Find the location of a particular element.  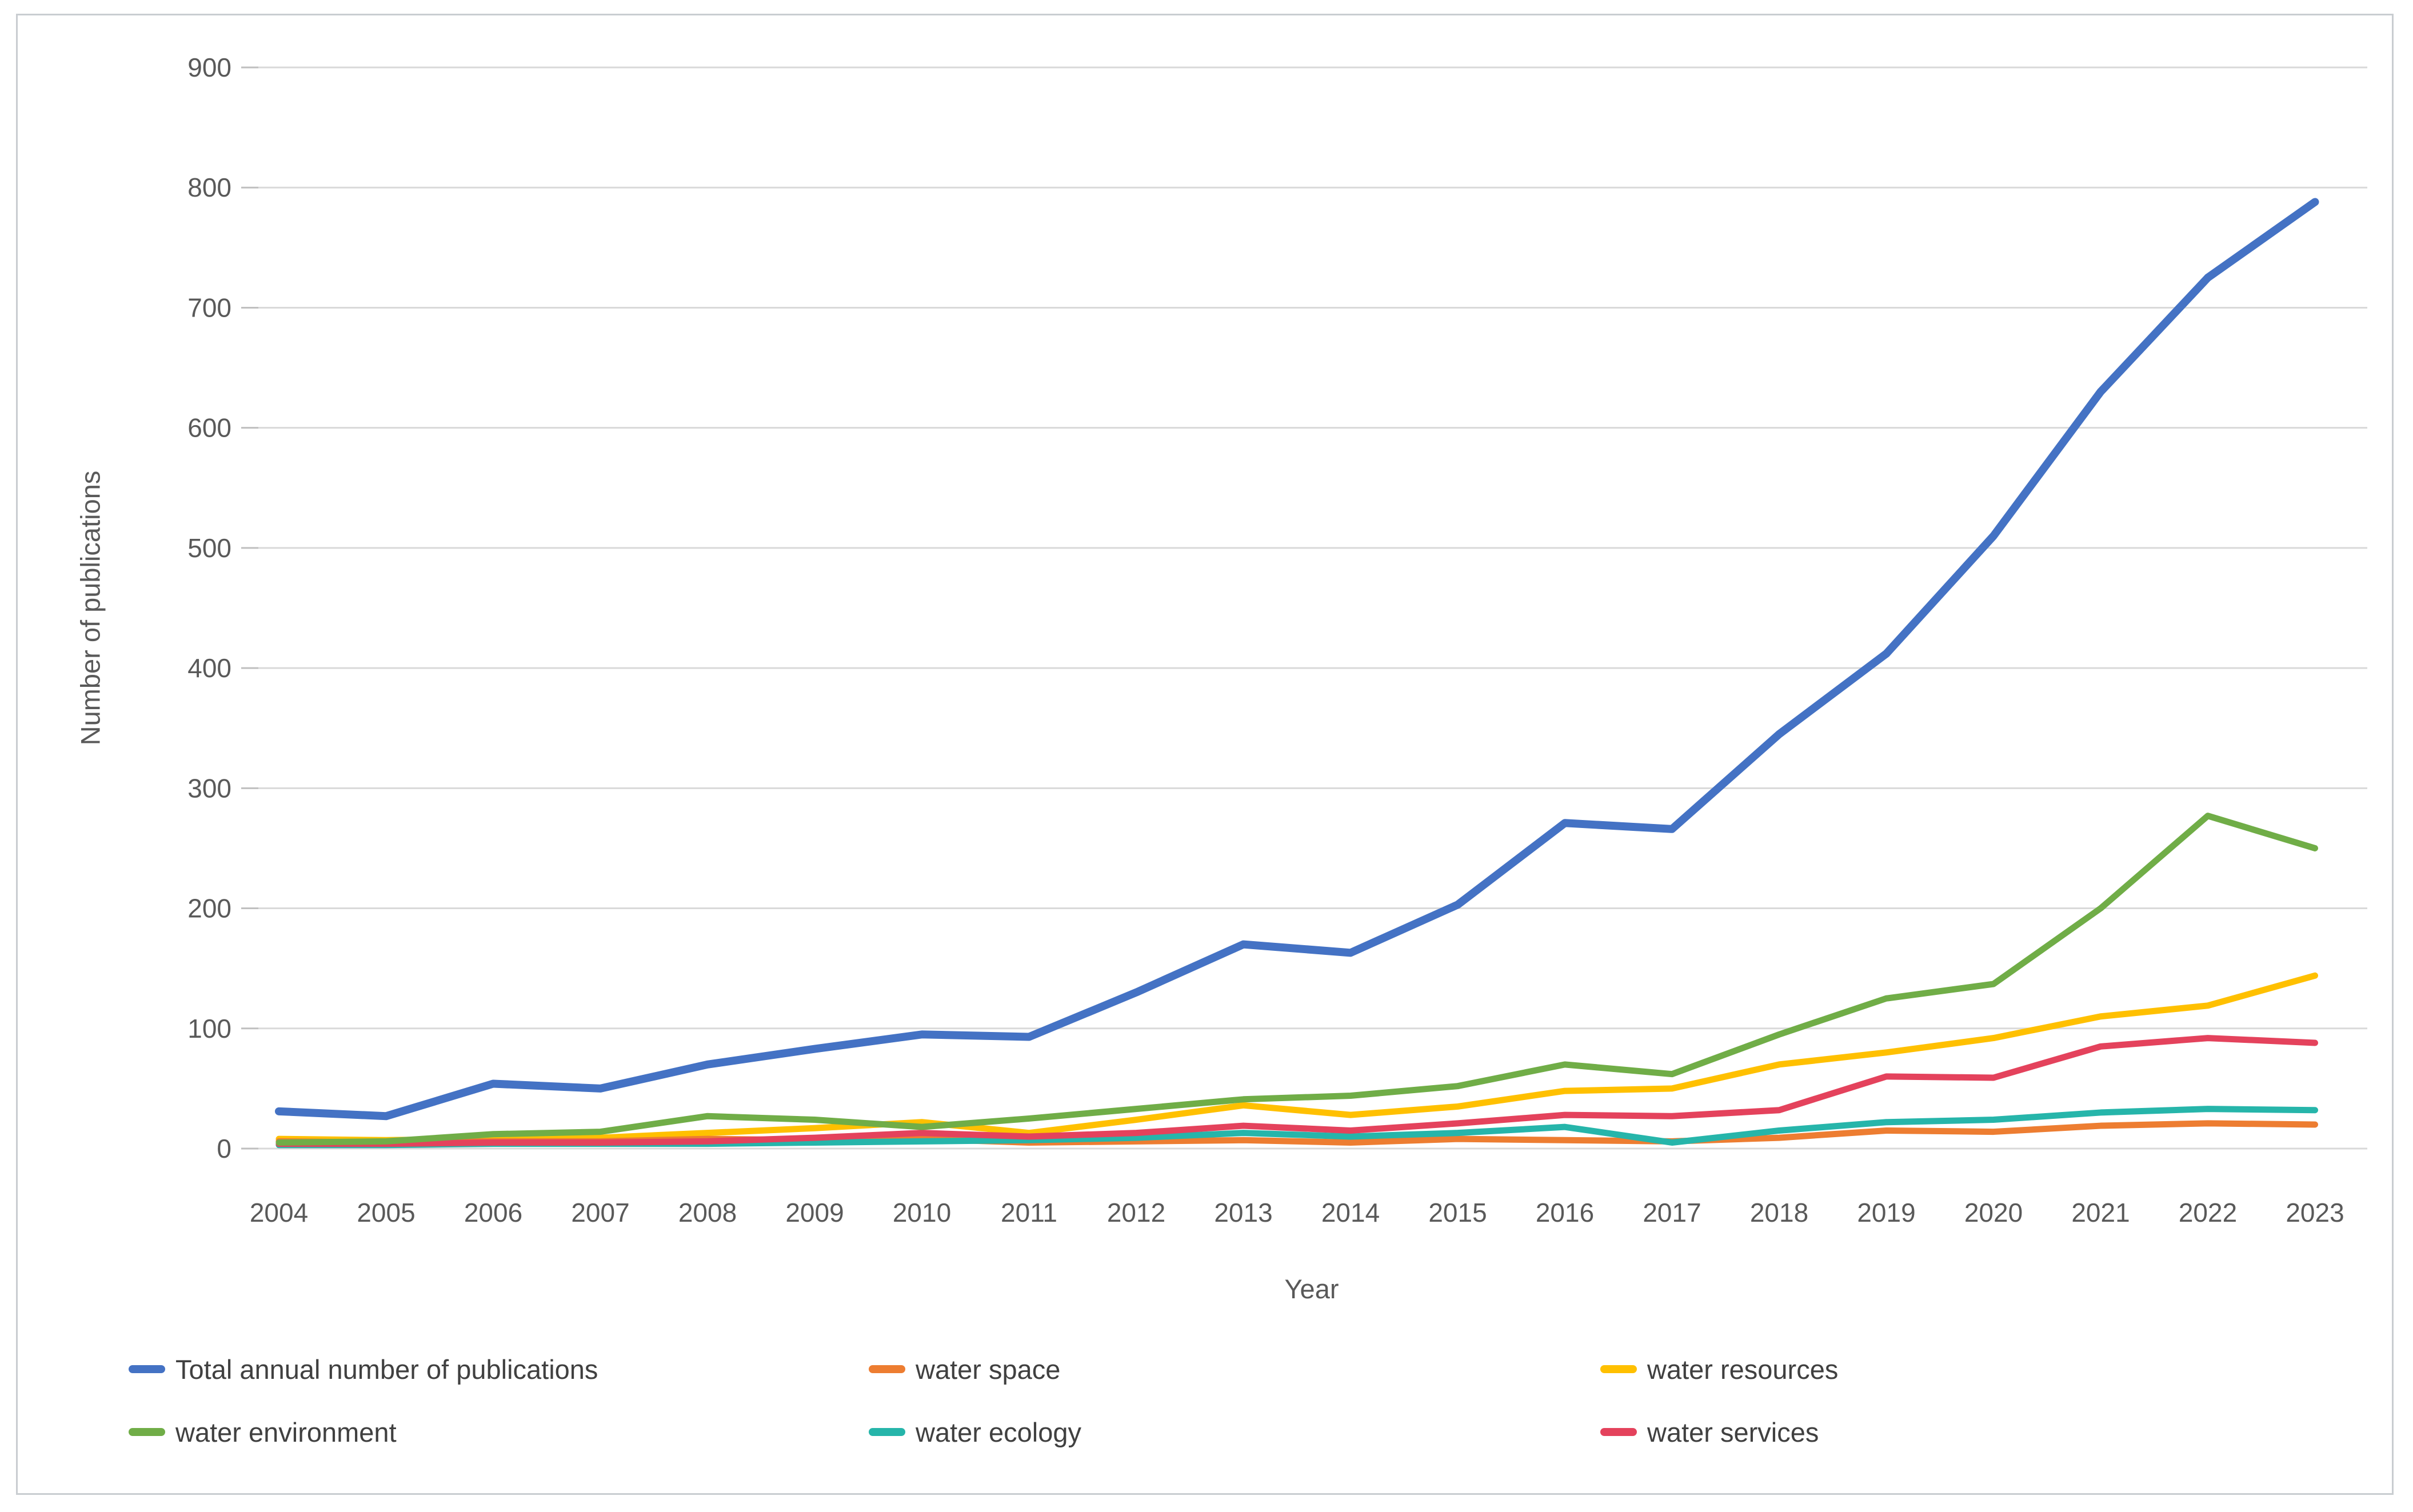

x-tick-label: 2006 is located at coordinates (493, 1212).